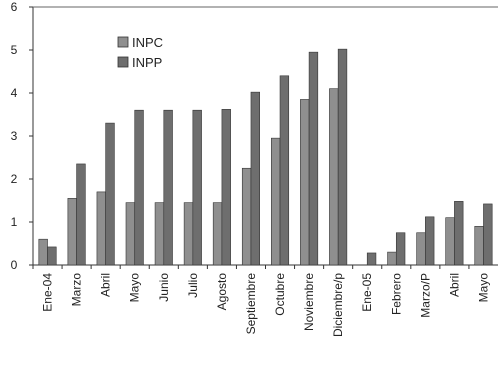 This screenshot has width=500, height=378. Describe the element at coordinates (396, 294) in the screenshot. I see `x-tick-label: Febrero` at that location.